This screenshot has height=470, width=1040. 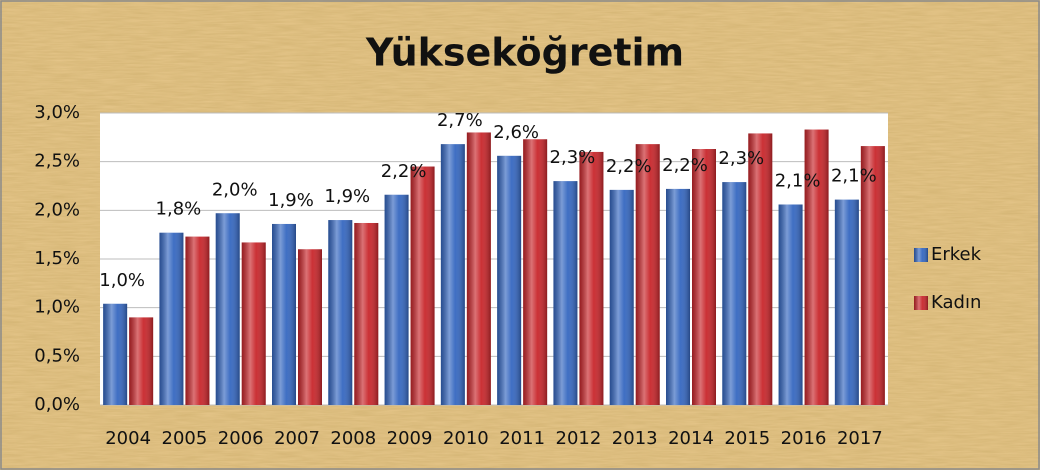 I want to click on y-tick-label: 2,0%, so click(x=57, y=209).